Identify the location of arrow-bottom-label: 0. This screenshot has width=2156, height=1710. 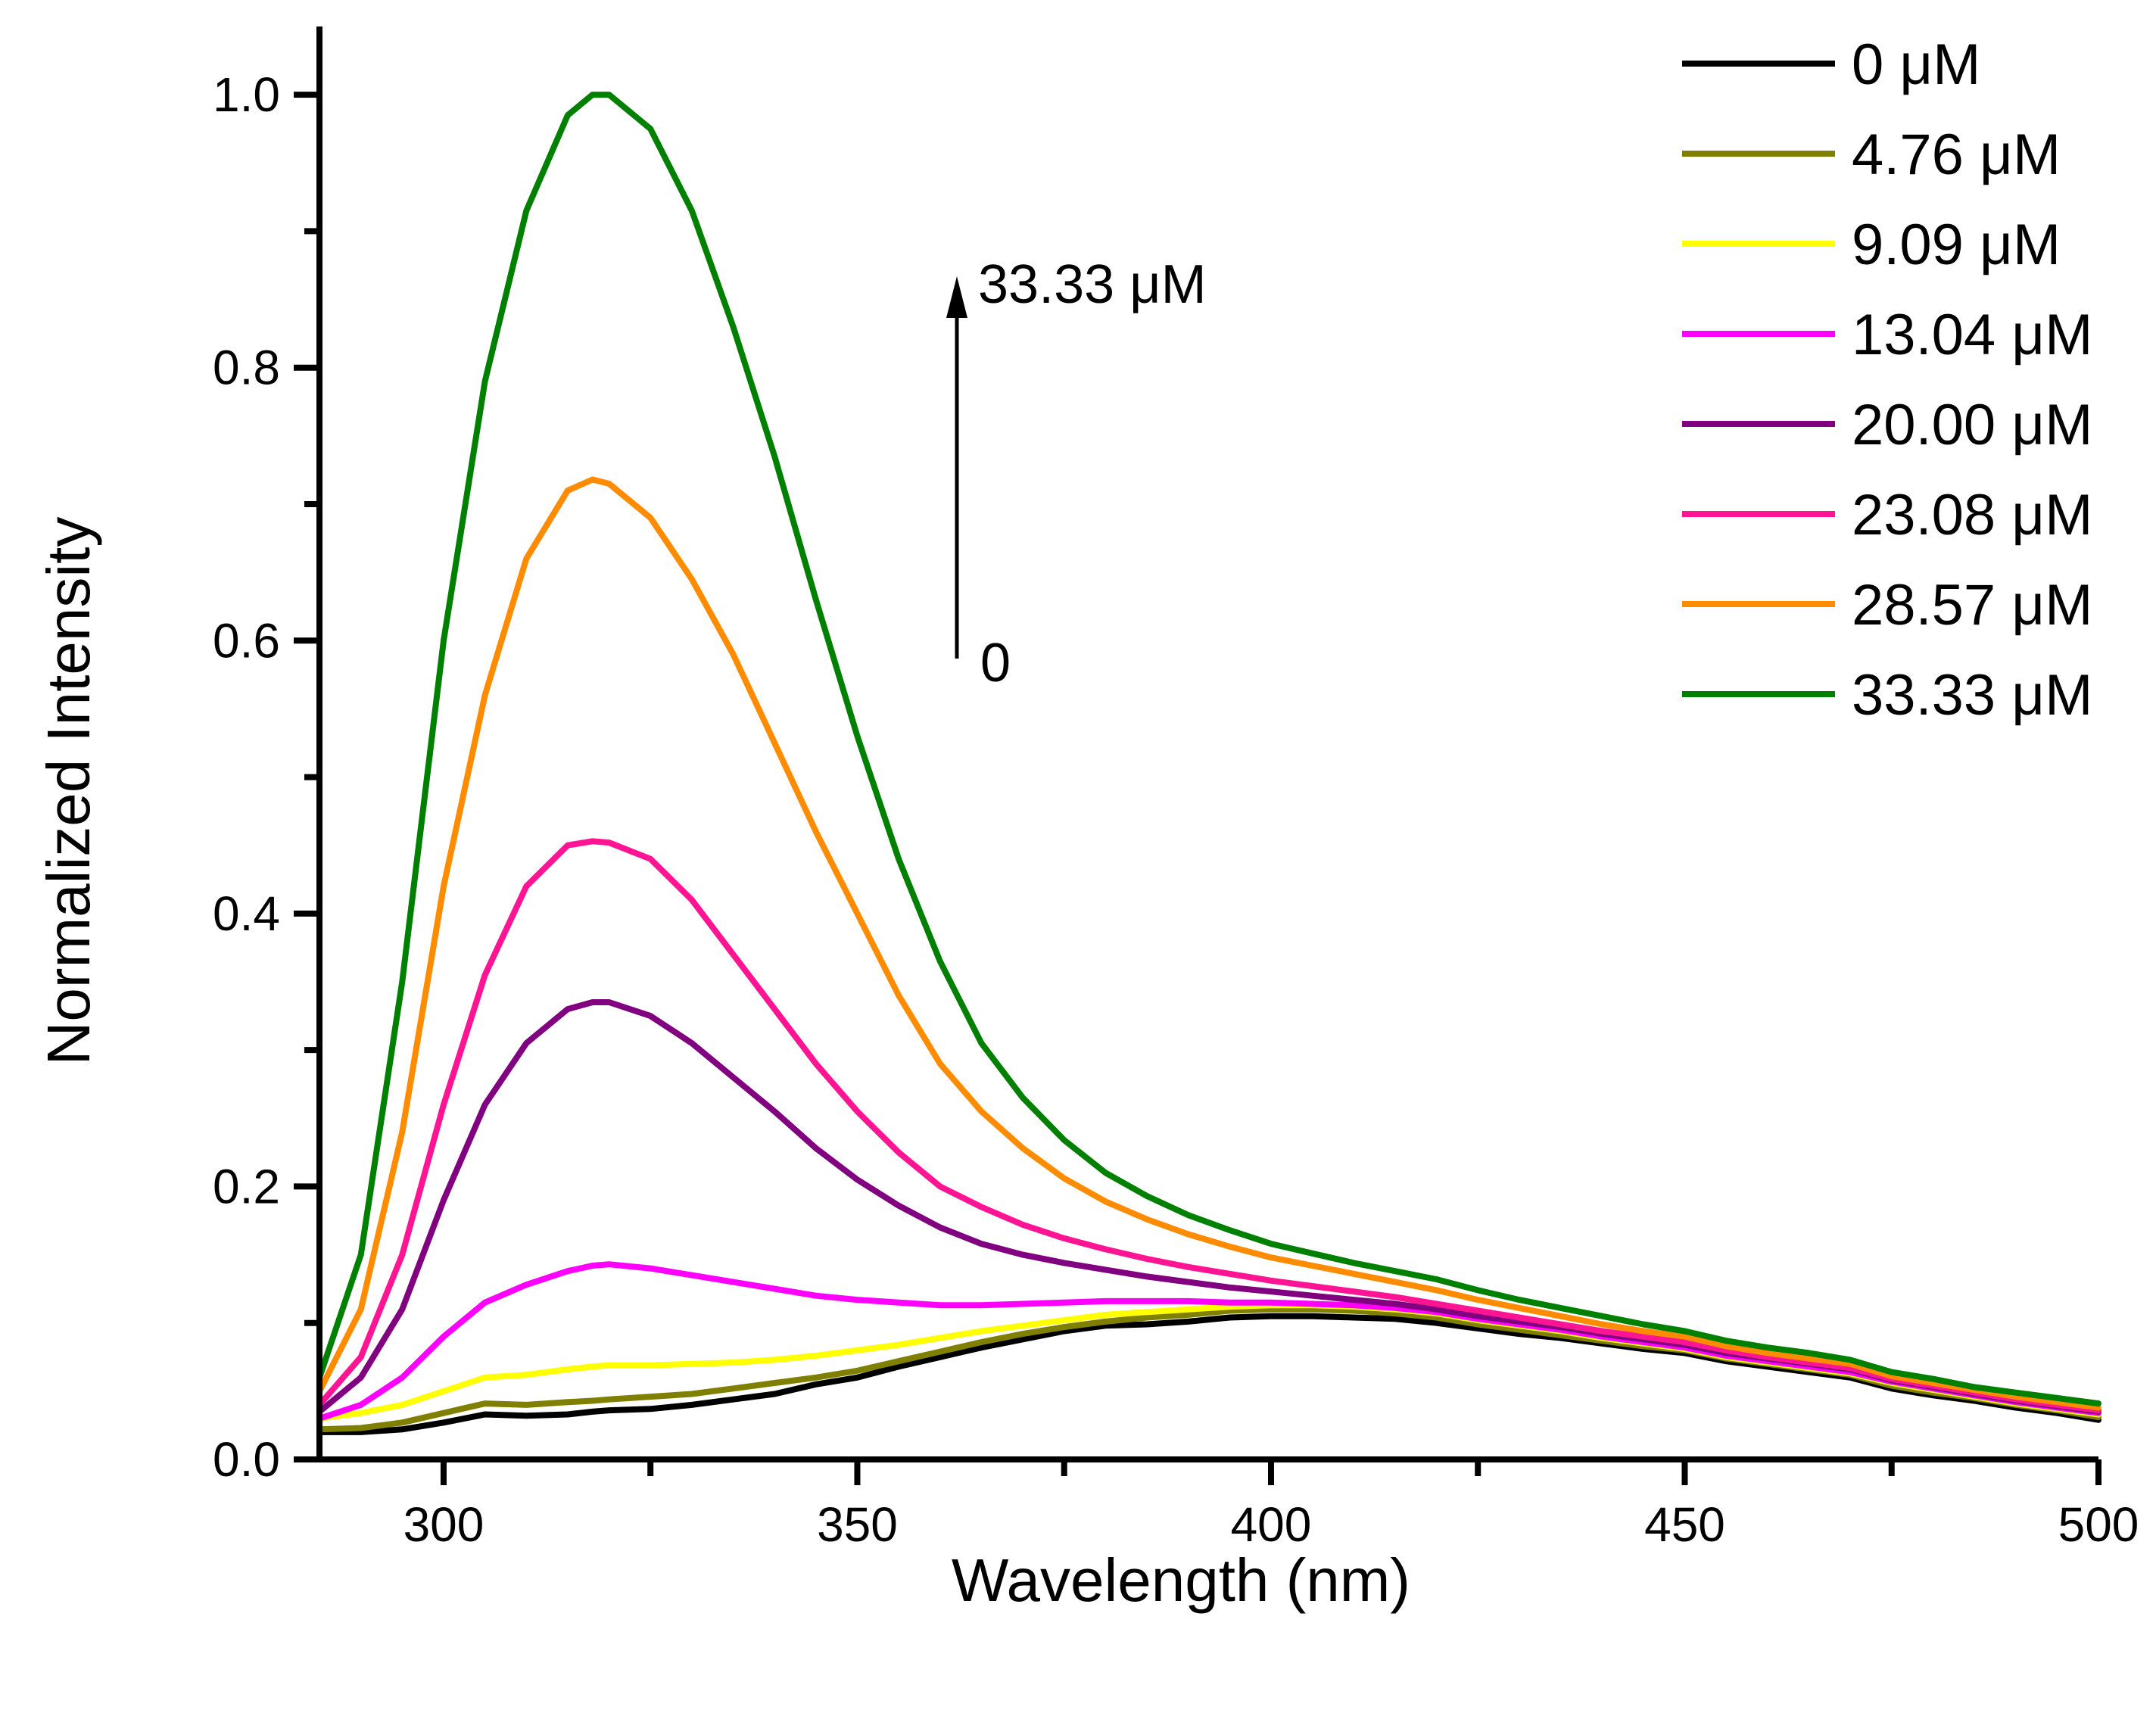
(995, 663).